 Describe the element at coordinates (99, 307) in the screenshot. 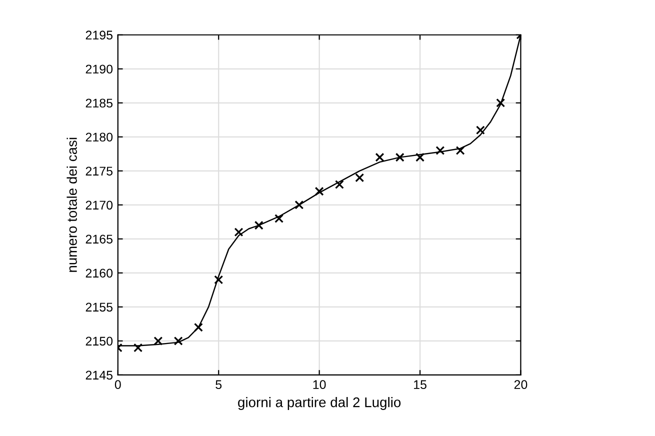

I see `y-tick-label: 2155` at that location.